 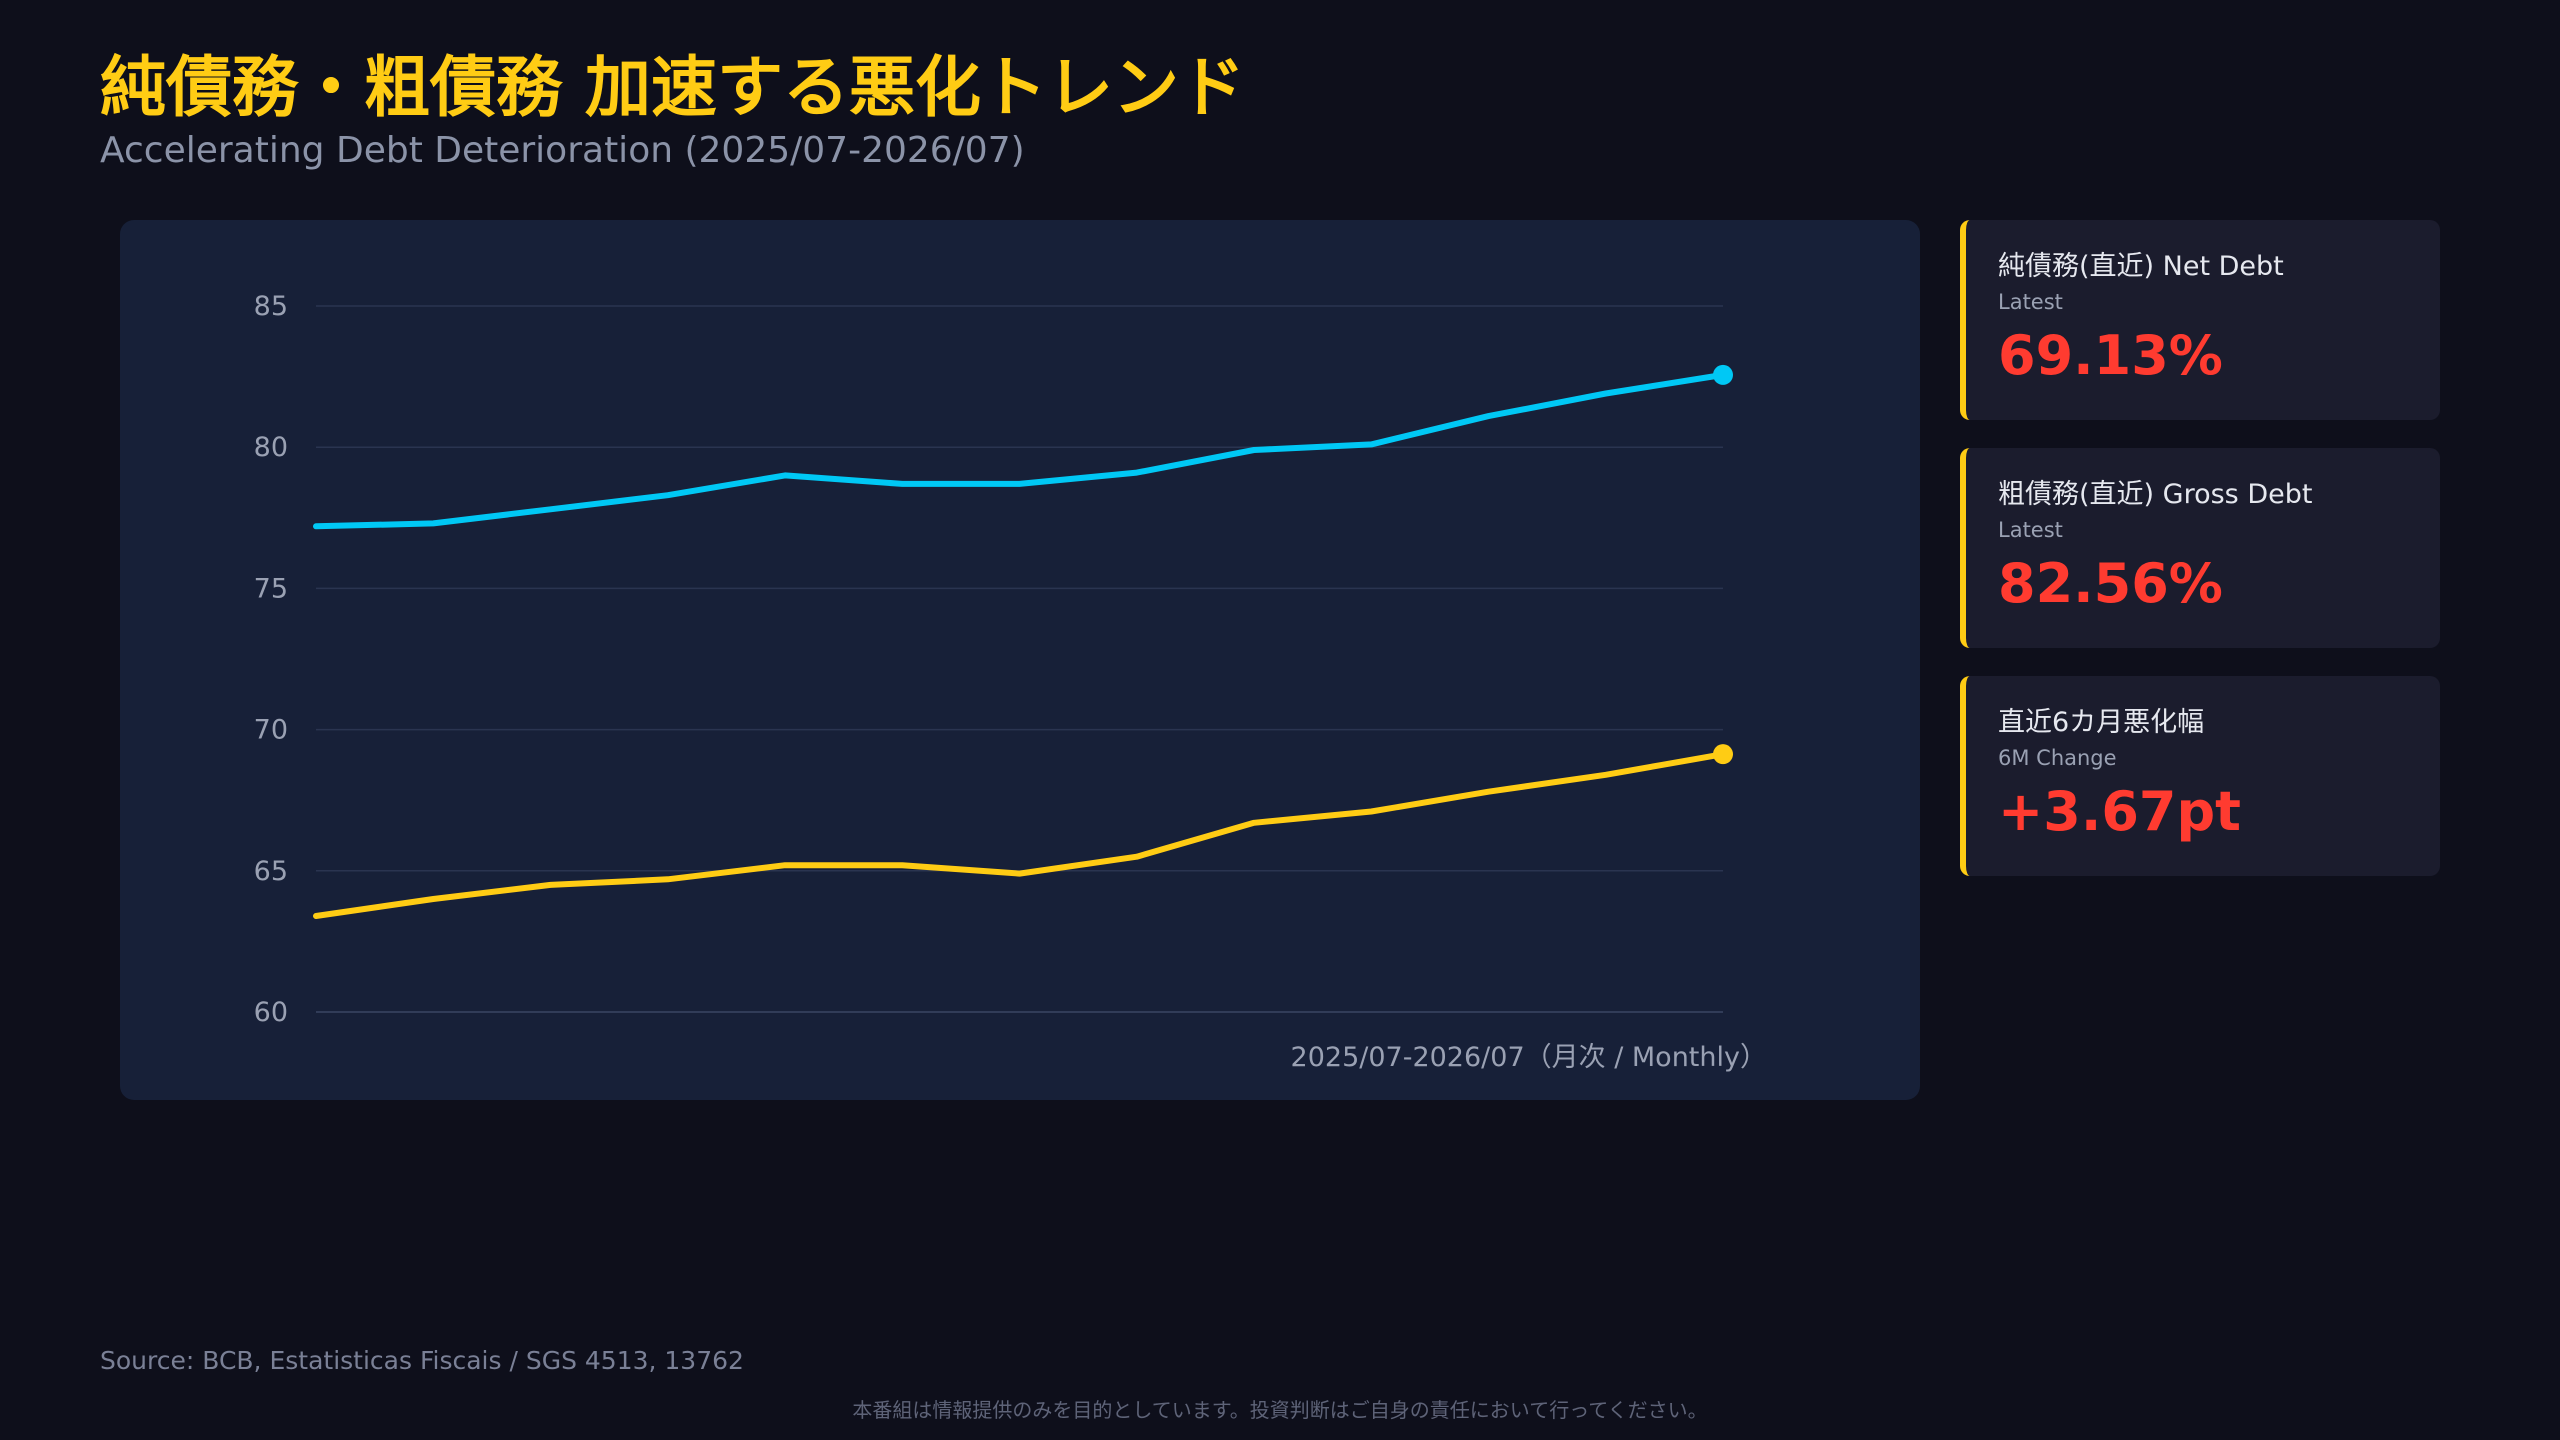 I want to click on kpi-label: 粗債務(直近) Gross Debt, so click(x=2155, y=494).